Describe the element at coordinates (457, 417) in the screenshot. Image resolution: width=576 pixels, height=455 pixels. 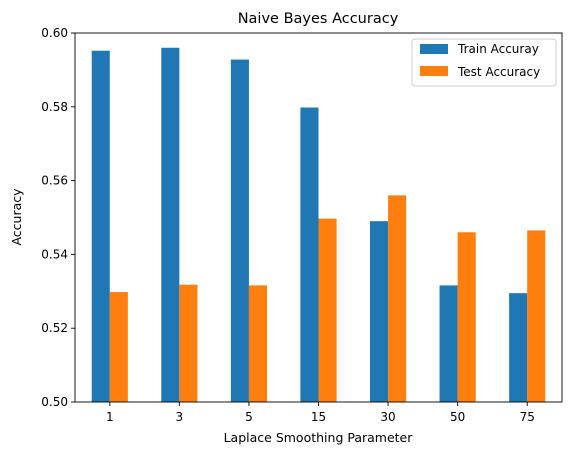
I see `x-tick-label: 50` at that location.